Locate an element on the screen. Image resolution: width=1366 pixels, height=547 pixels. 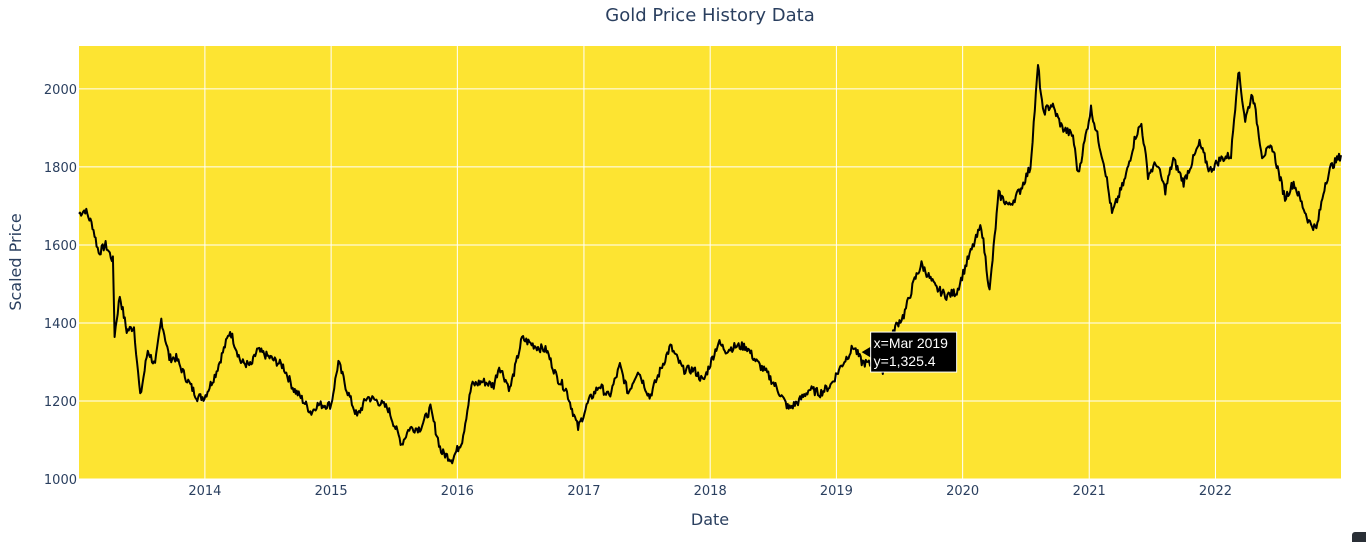
x-tick-label: 2014 is located at coordinates (204, 491).